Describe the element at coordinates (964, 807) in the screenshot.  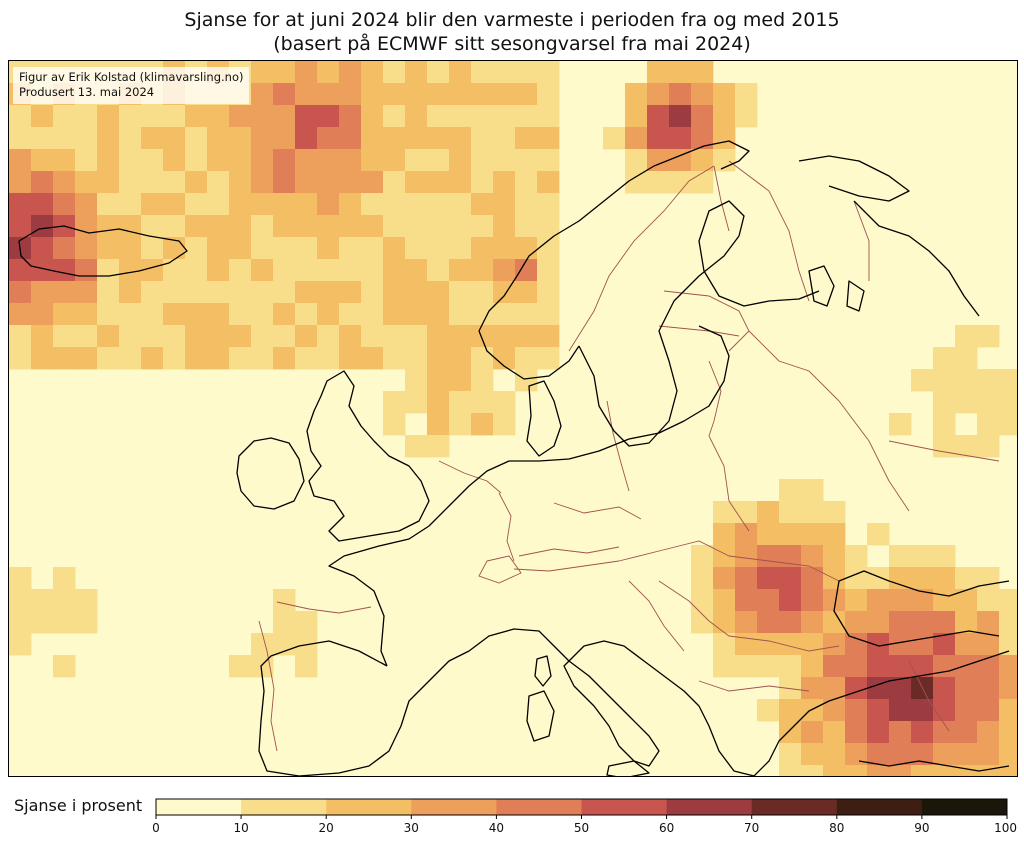
I see `colorbar-swatch` at that location.